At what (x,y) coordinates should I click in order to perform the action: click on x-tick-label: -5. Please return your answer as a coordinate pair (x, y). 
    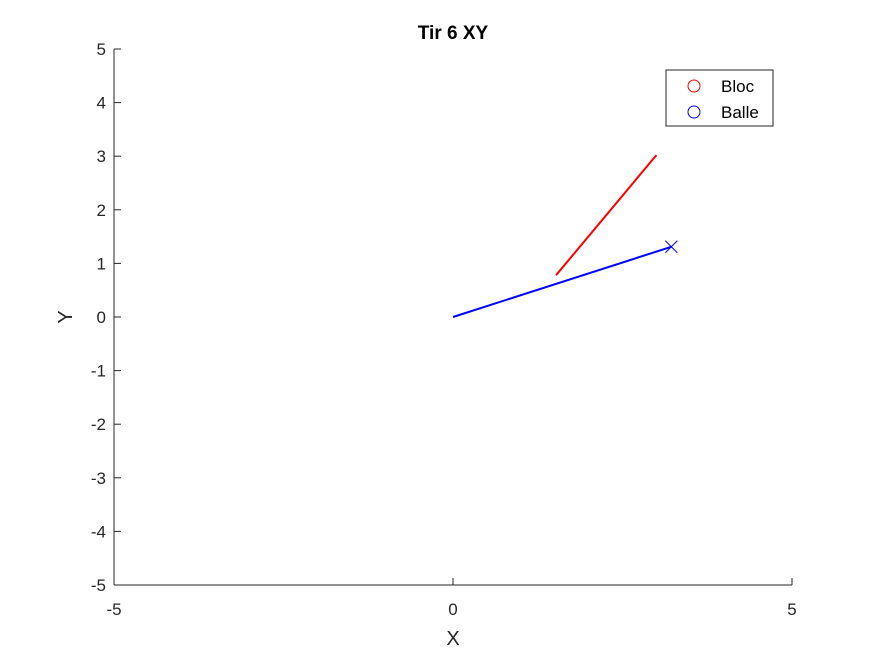
    Looking at the image, I should click on (113, 609).